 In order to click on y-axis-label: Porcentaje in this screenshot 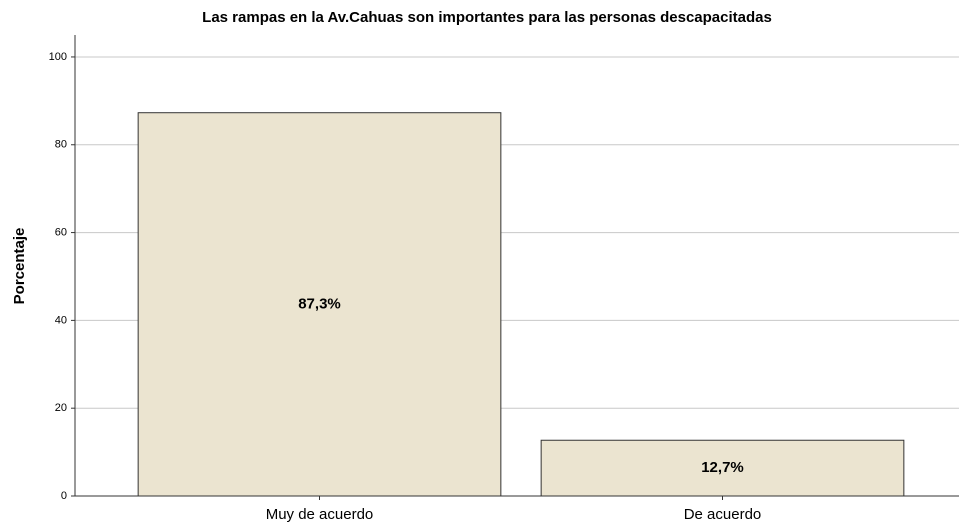, I will do `click(19, 266)`.